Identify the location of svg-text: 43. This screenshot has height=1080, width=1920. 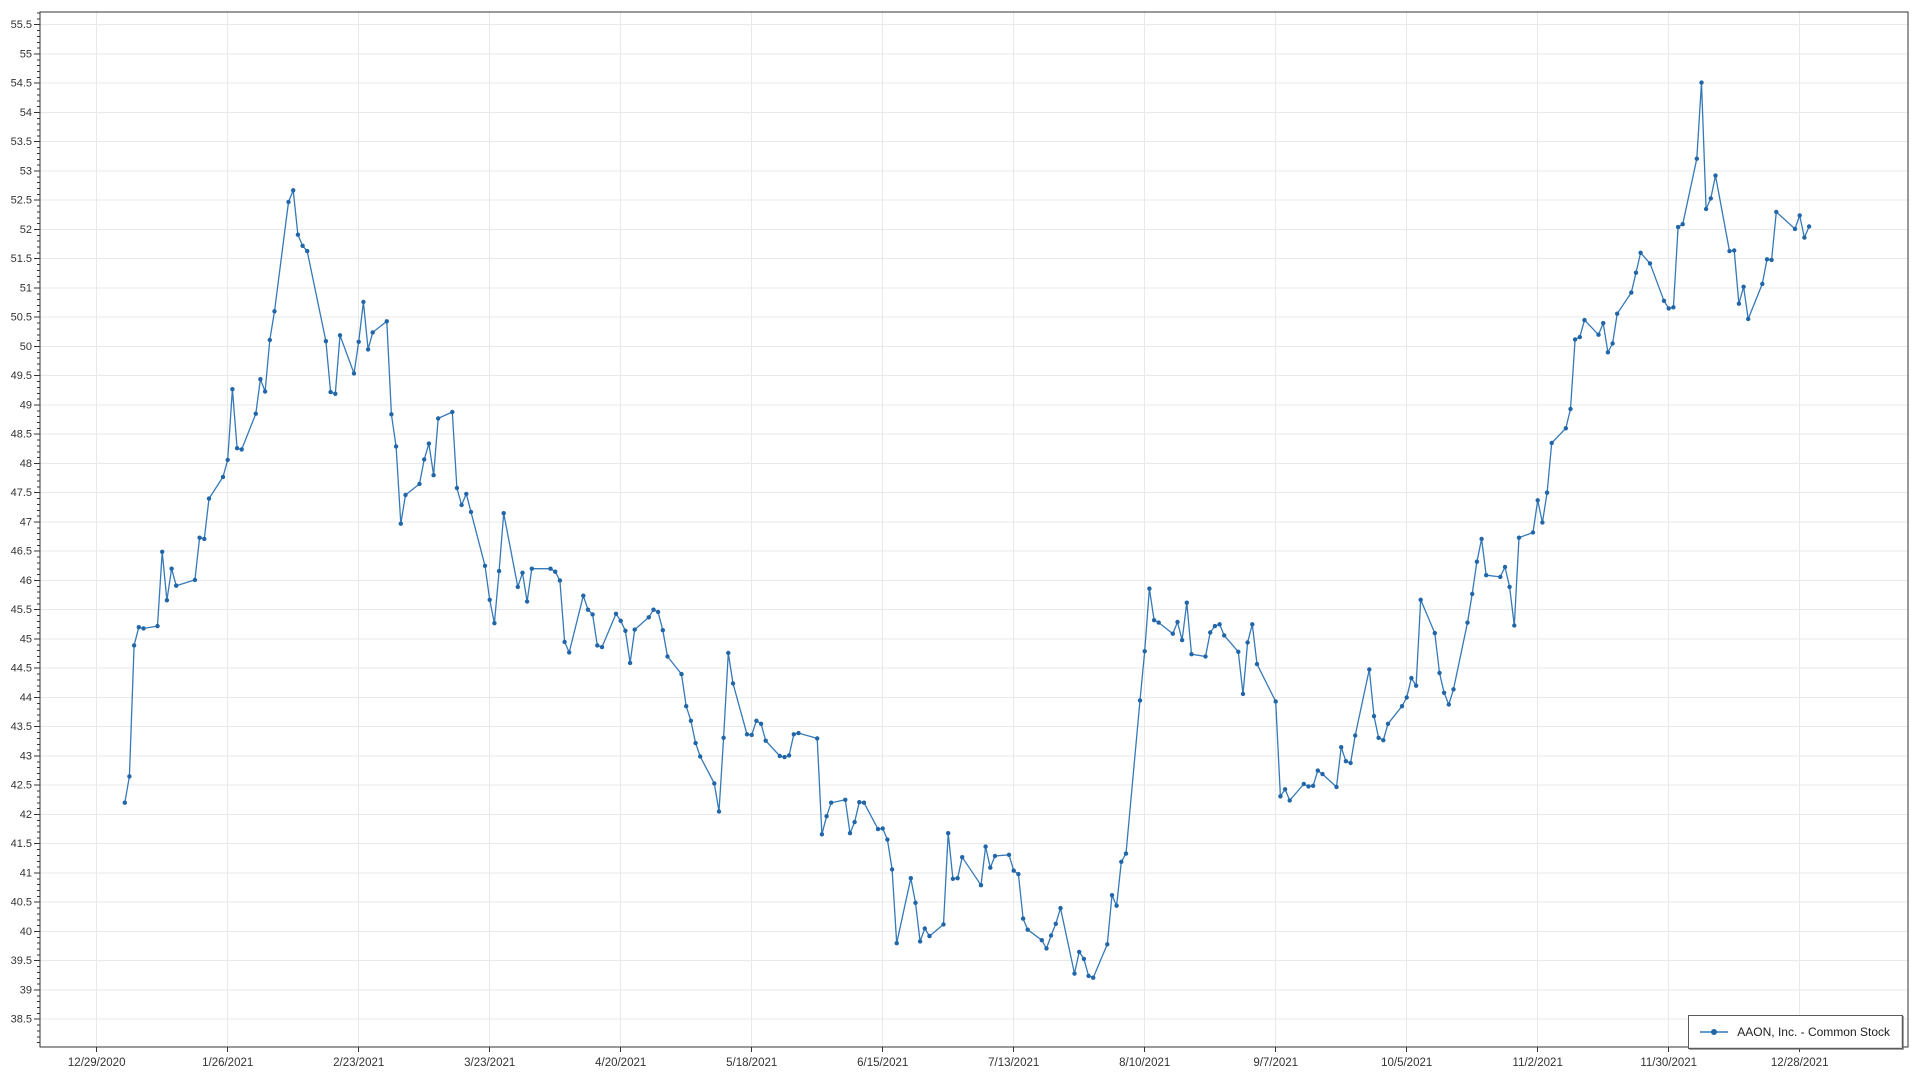
(26, 756).